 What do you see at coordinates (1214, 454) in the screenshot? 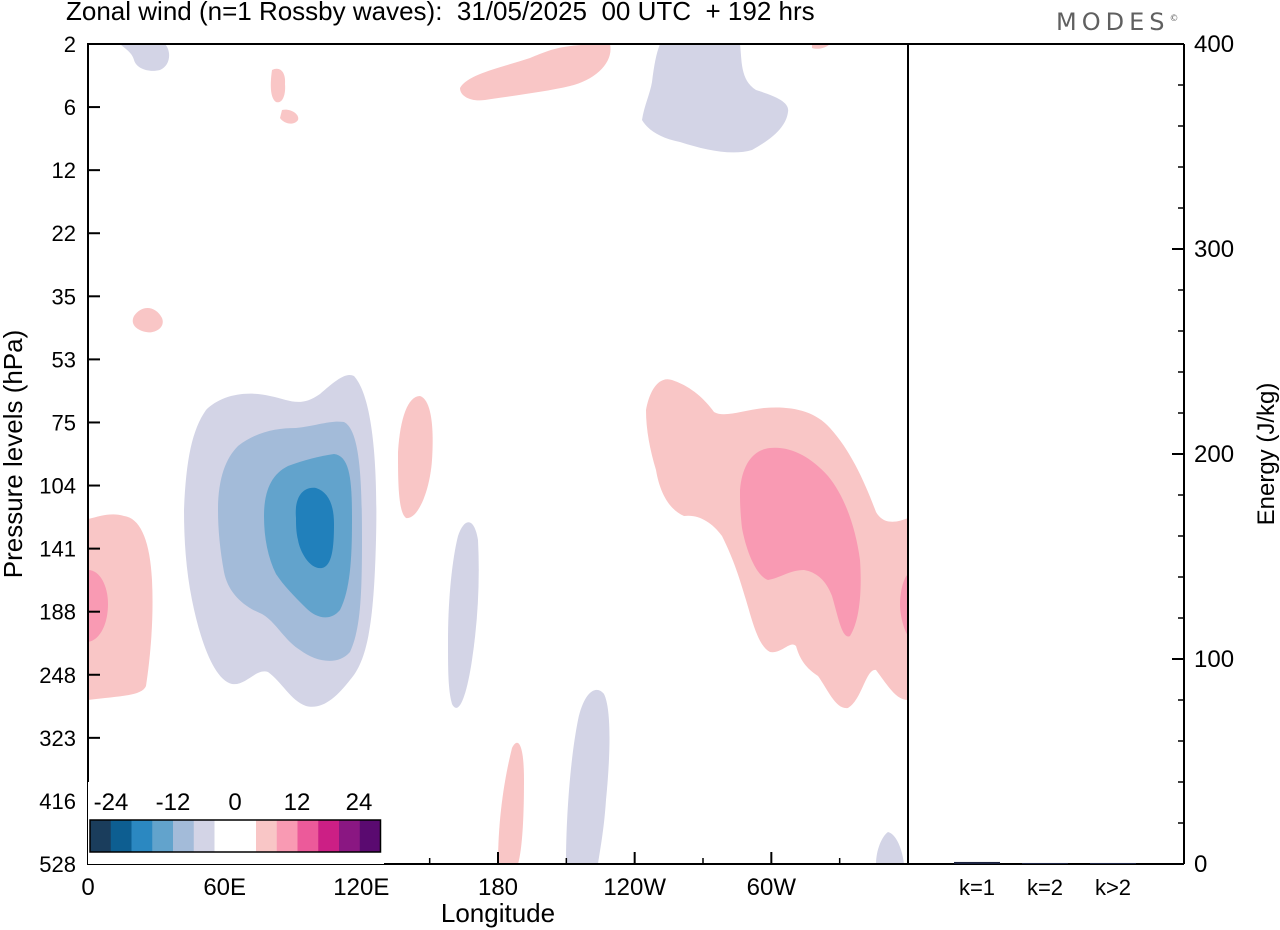
I see `energy-tick-label: 200` at bounding box center [1214, 454].